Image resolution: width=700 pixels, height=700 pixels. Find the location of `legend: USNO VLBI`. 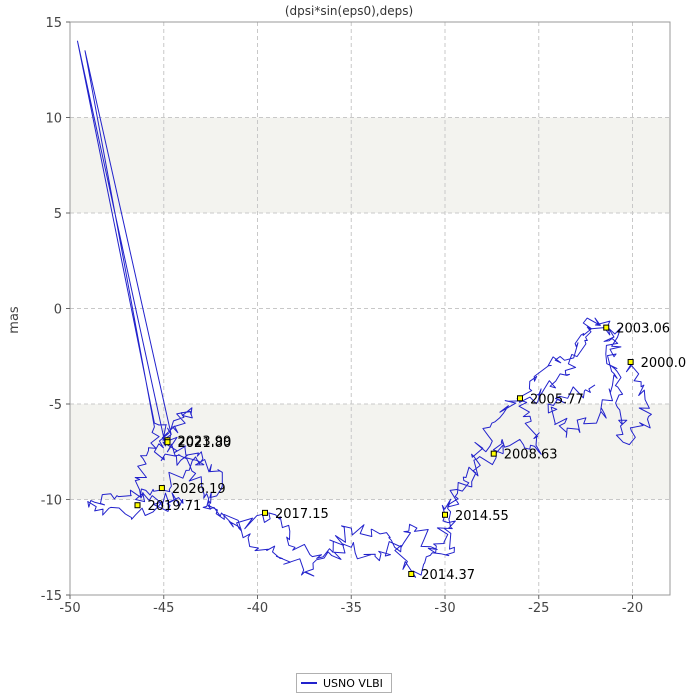

legend: USNO VLBI is located at coordinates (344, 683).